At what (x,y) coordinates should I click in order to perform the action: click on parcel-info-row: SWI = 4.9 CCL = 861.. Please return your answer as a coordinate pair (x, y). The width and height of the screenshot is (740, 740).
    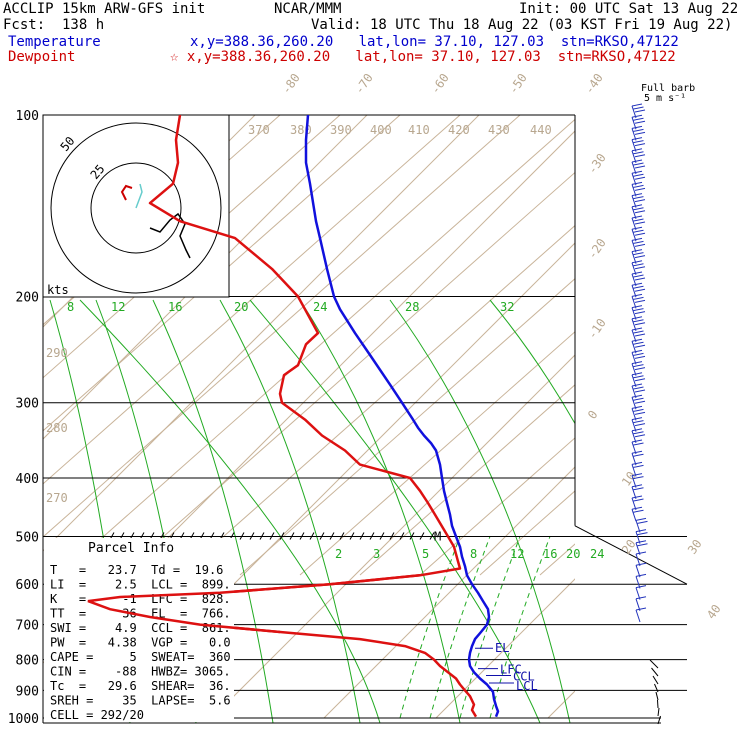
    Looking at the image, I should click on (140, 628).